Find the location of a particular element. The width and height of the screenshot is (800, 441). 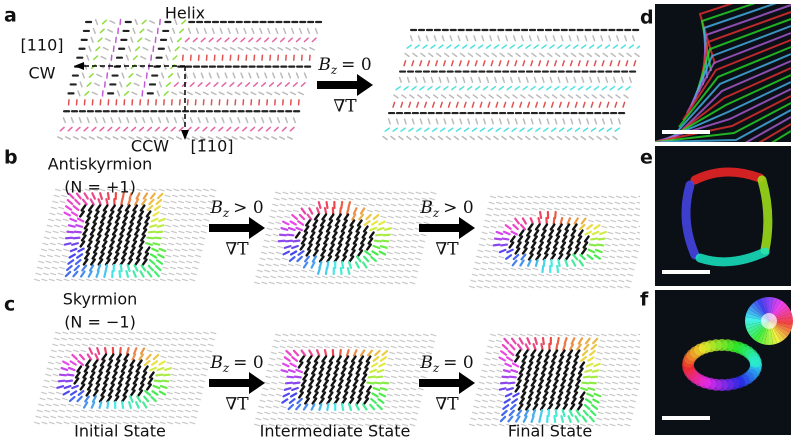

transition-arrow-head is located at coordinates (257, 383).